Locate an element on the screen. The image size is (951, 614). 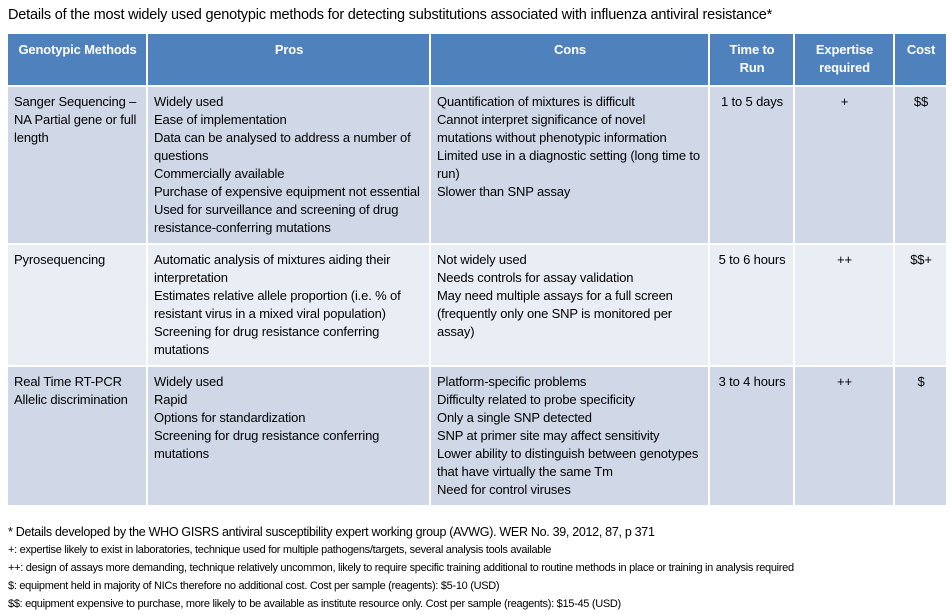
time-to-run-cell: 1 to 5 days is located at coordinates (751, 165).